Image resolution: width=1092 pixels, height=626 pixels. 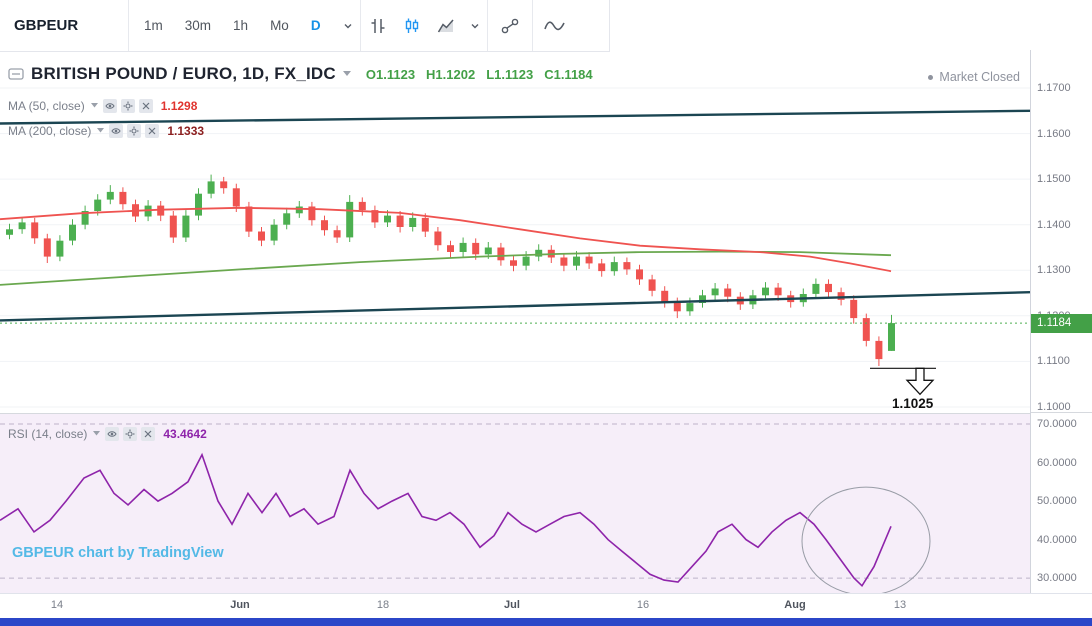 I want to click on bars-style-icon, so click(x=378, y=25).